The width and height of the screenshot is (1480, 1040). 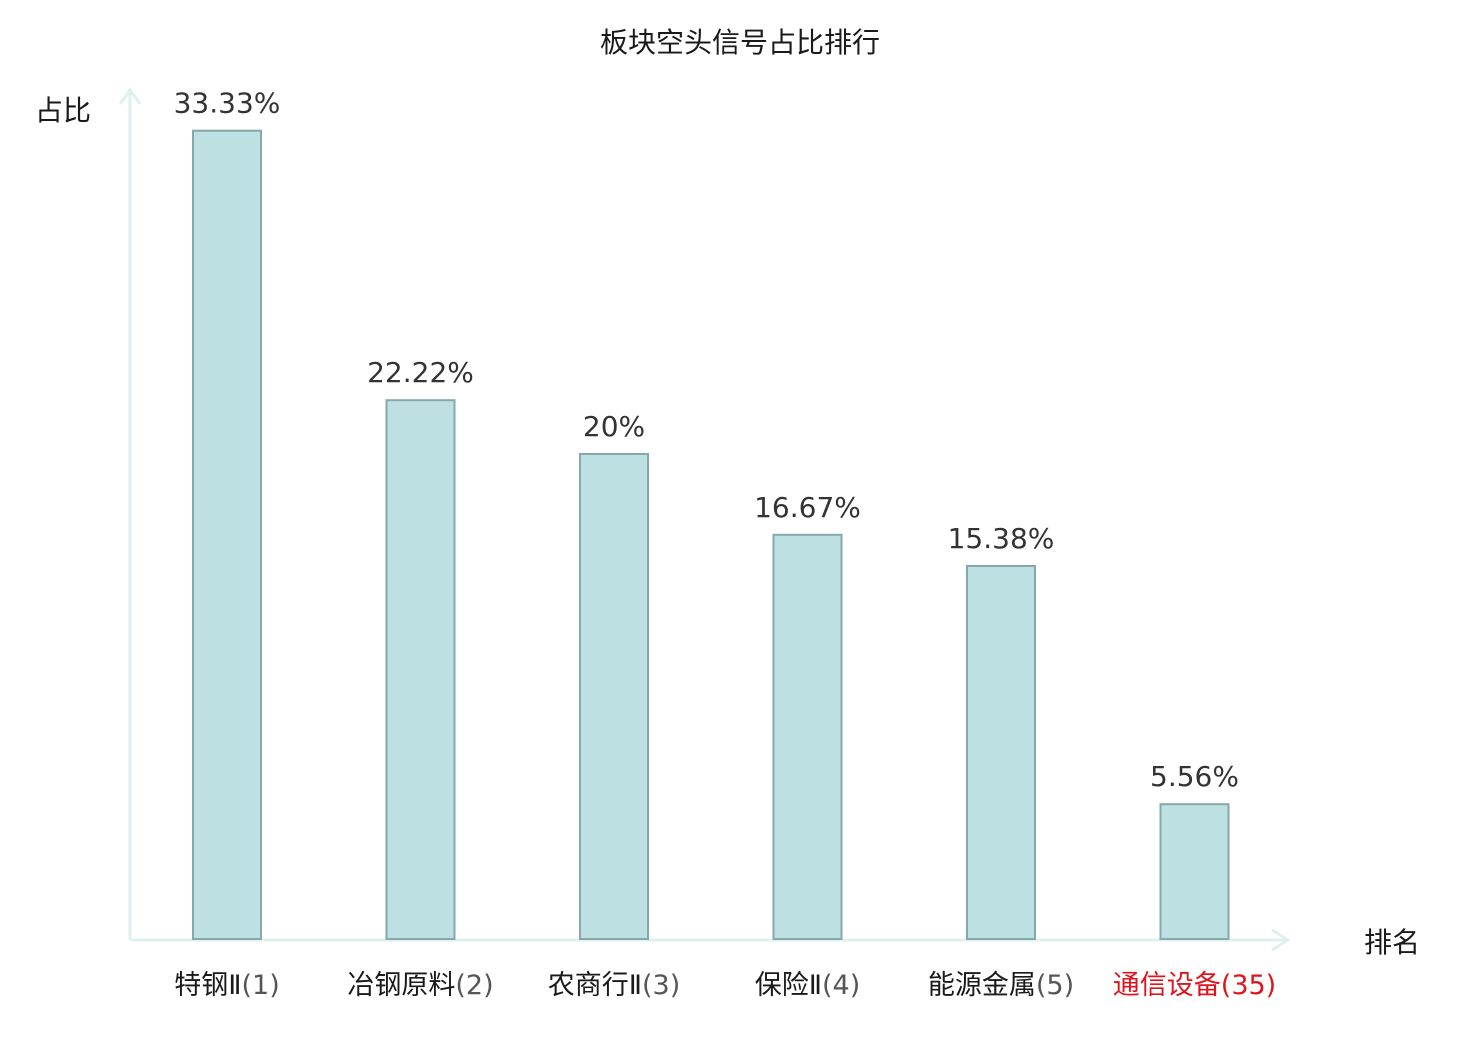 I want to click on x-axis-arrow, so click(x=1281, y=940).